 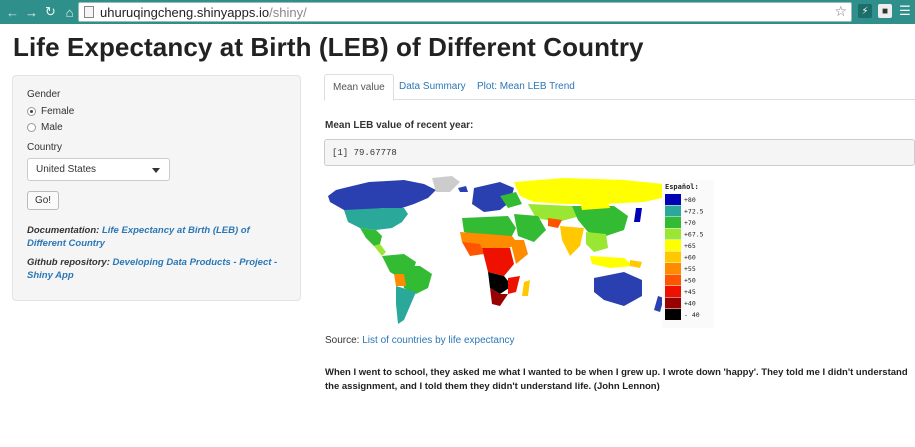 What do you see at coordinates (376, 219) in the screenshot?
I see `map-usa` at bounding box center [376, 219].